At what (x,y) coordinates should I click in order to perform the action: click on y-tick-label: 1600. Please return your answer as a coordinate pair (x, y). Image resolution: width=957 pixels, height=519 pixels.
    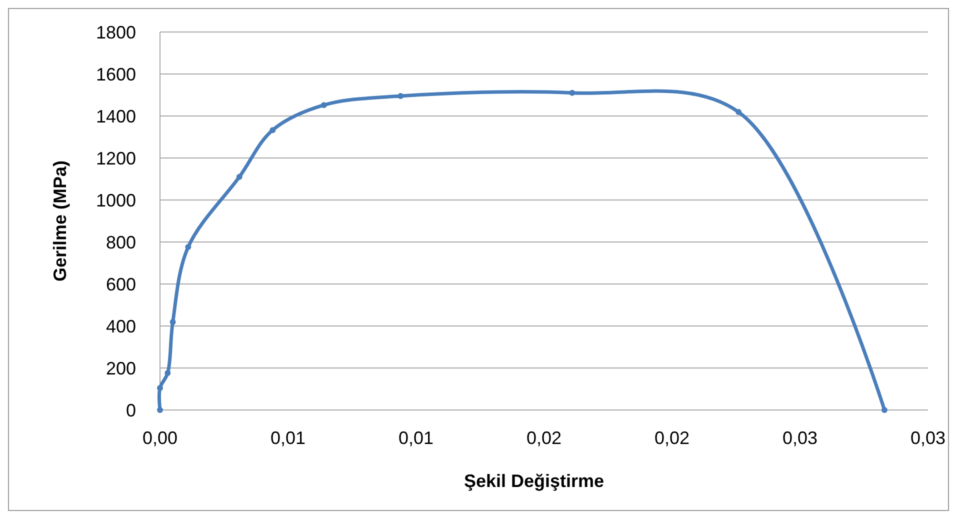
    Looking at the image, I should click on (116, 74).